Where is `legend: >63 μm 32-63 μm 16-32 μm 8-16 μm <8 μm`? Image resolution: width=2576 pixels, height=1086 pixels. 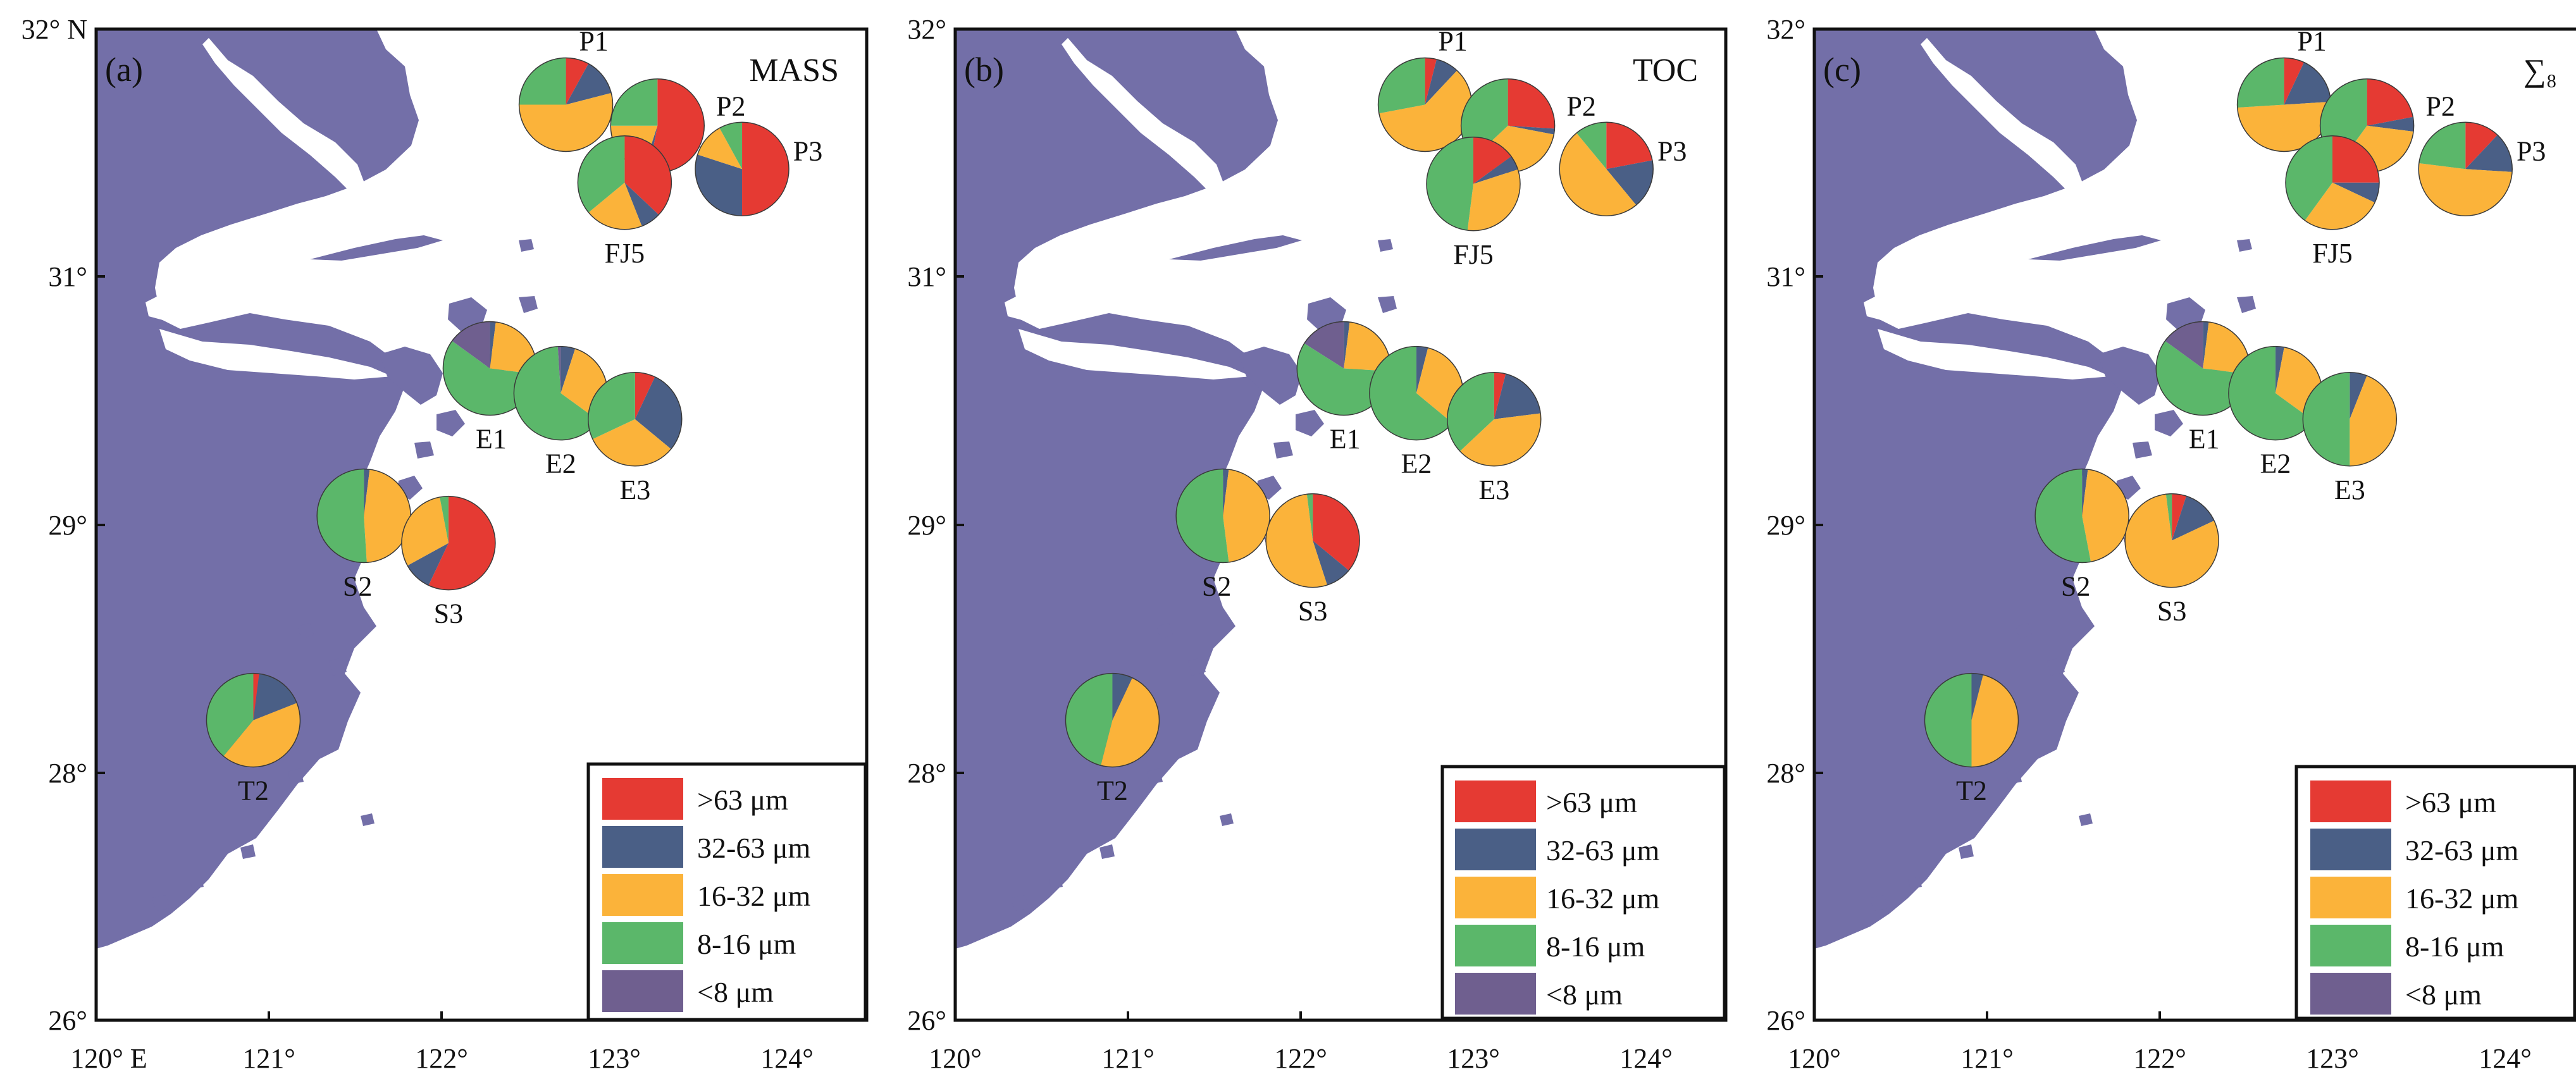 legend: >63 μm 32-63 μm 16-32 μm 8-16 μm <8 μm is located at coordinates (2435, 893).